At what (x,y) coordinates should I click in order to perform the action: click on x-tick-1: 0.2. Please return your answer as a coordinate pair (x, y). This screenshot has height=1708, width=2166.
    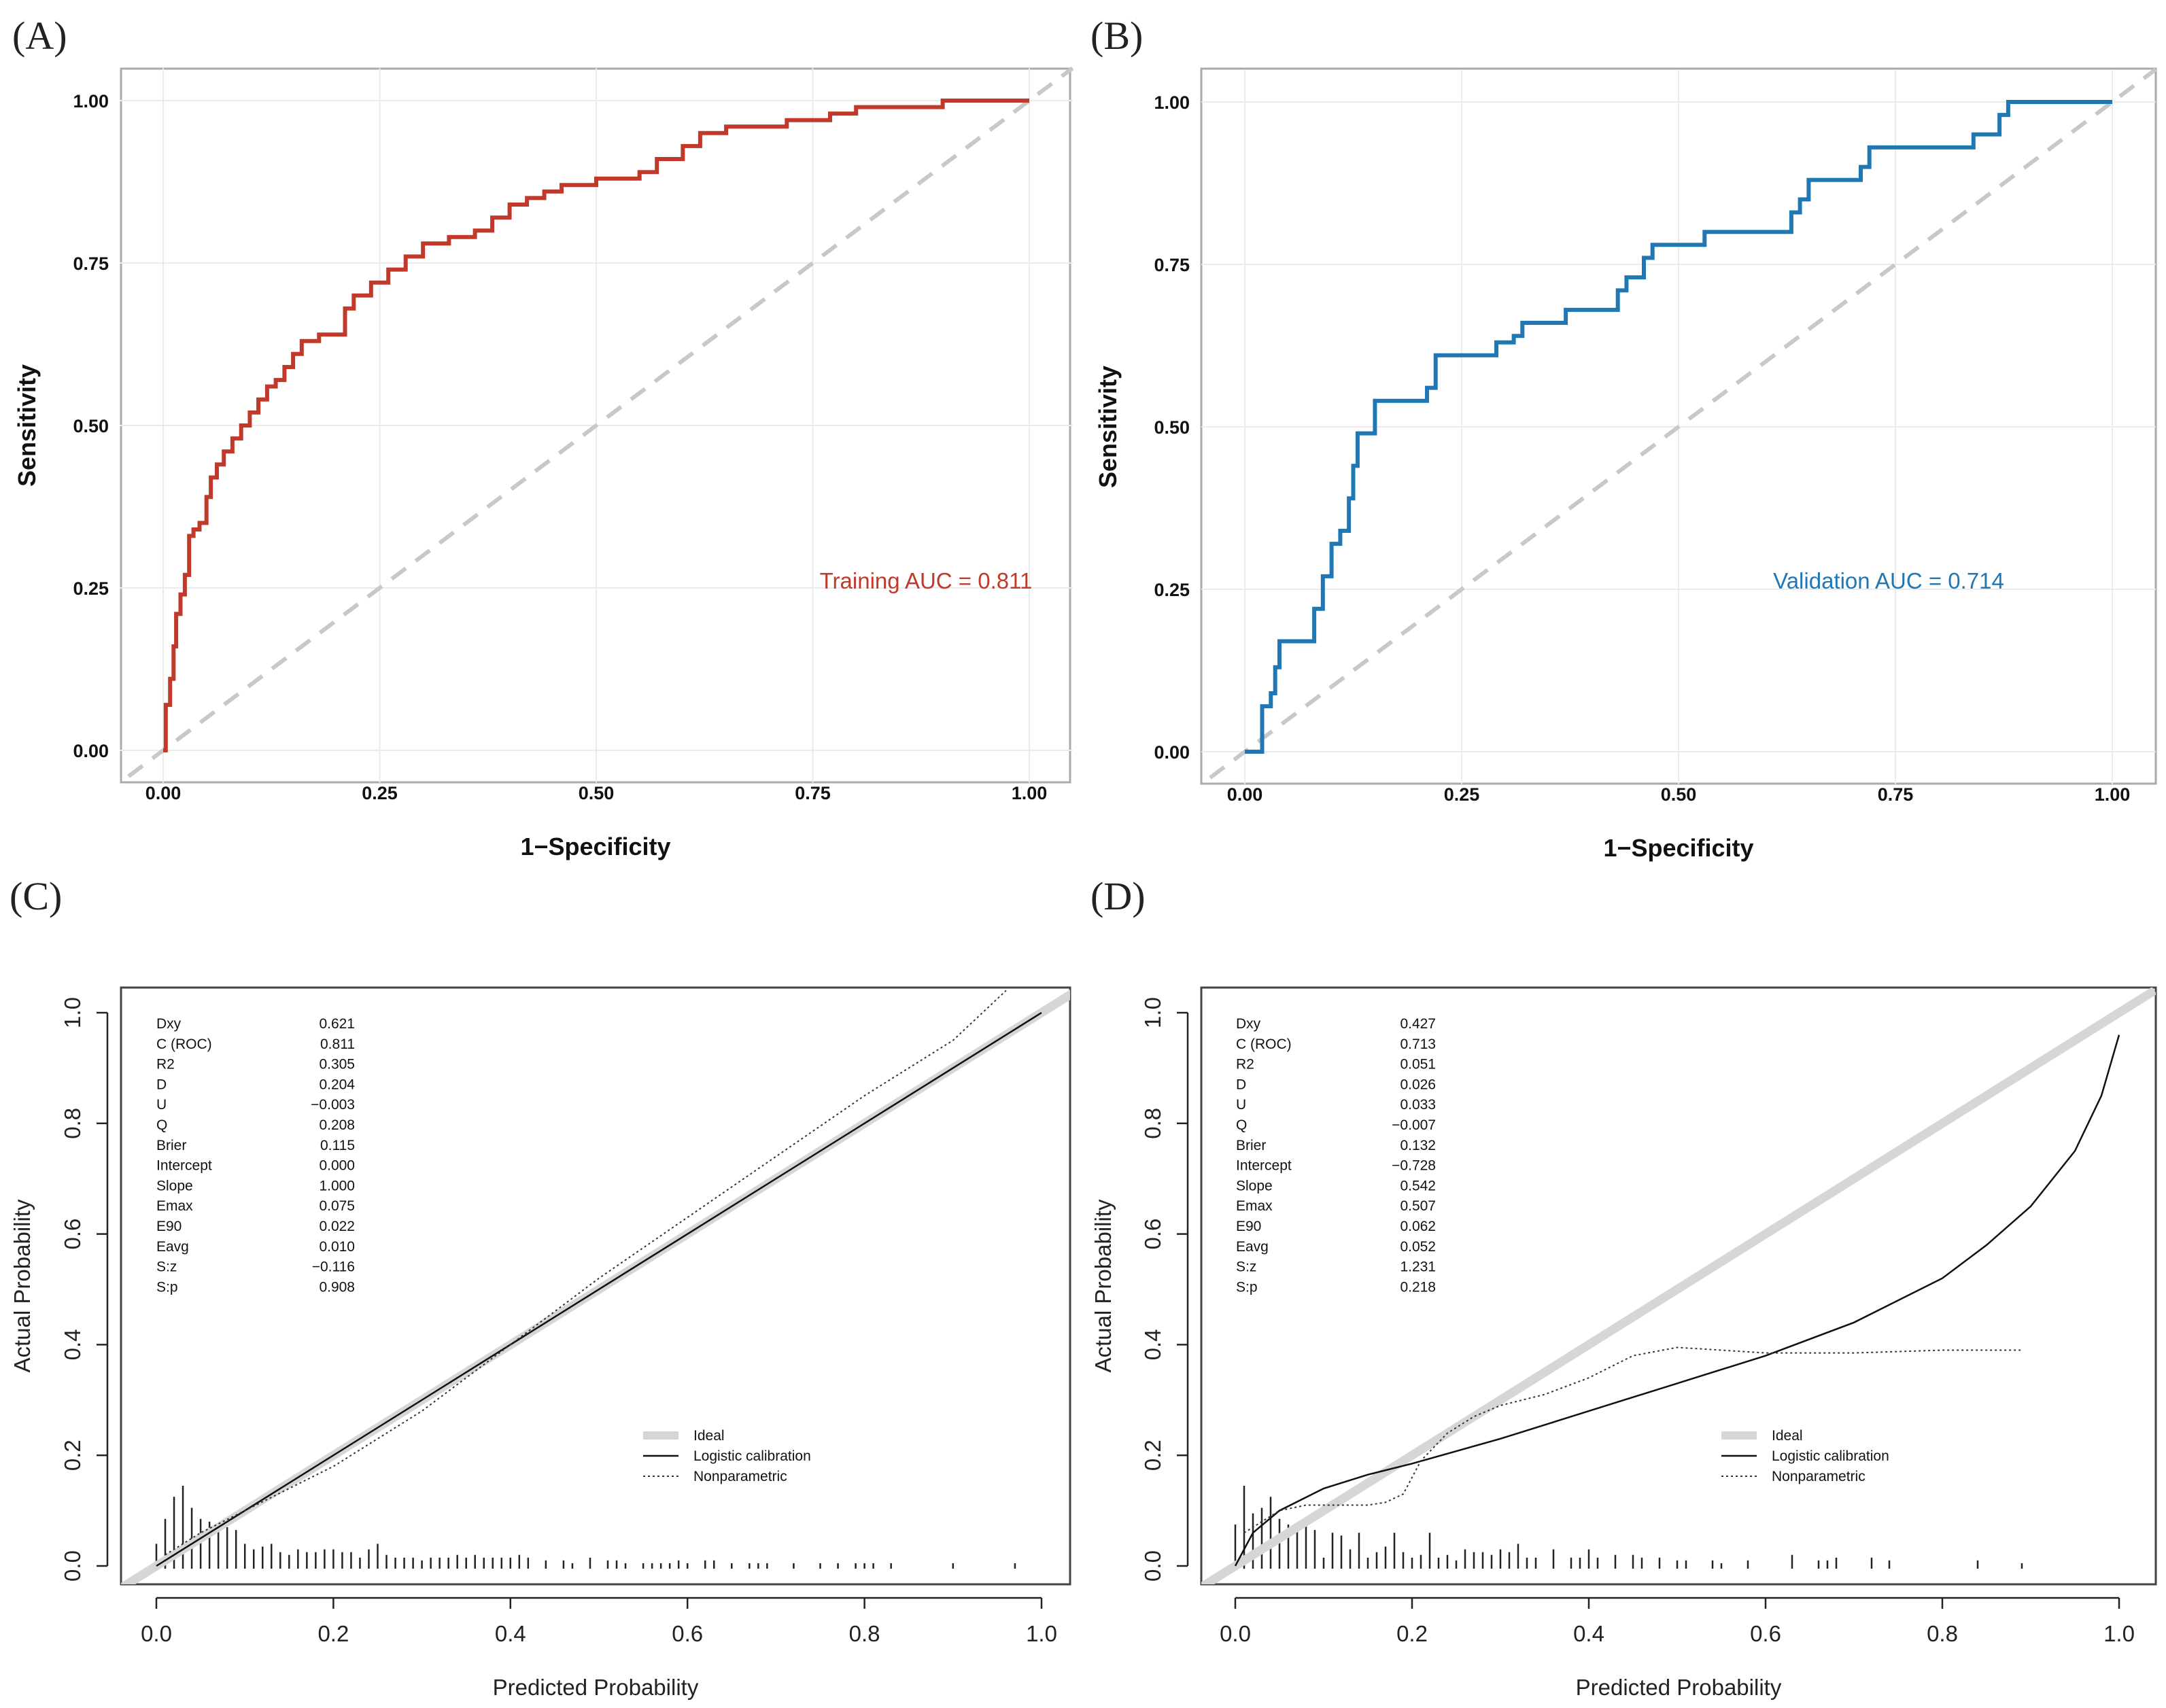
    Looking at the image, I should click on (1412, 1633).